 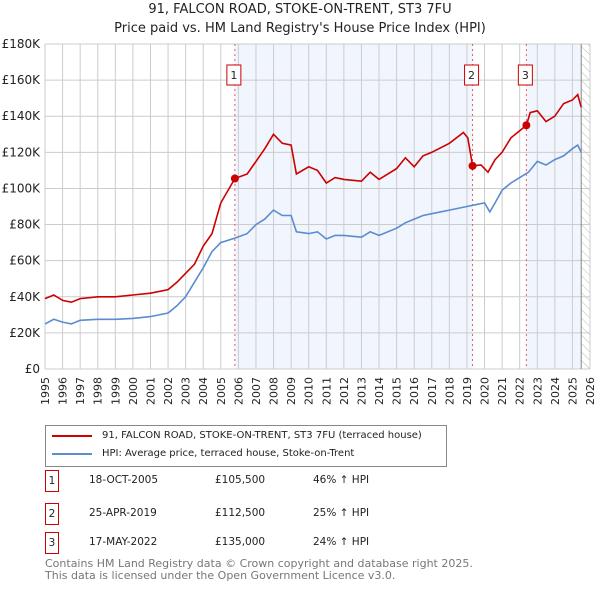 I want to click on x-tick-label: 2019, so click(x=467, y=391).